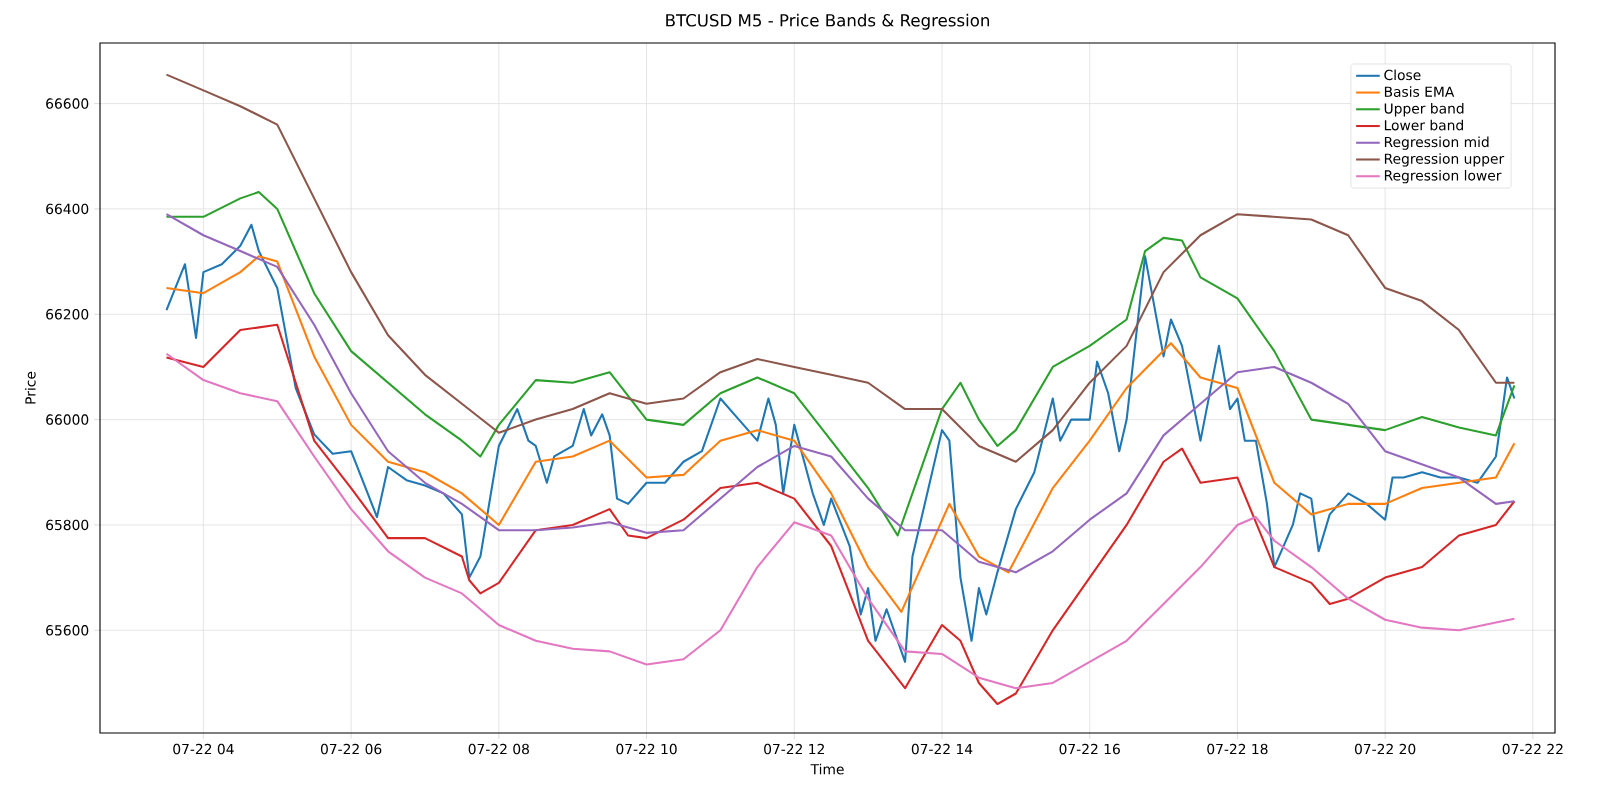 The height and width of the screenshot is (800, 1600). I want to click on legend-label: Lower band, so click(1423, 125).